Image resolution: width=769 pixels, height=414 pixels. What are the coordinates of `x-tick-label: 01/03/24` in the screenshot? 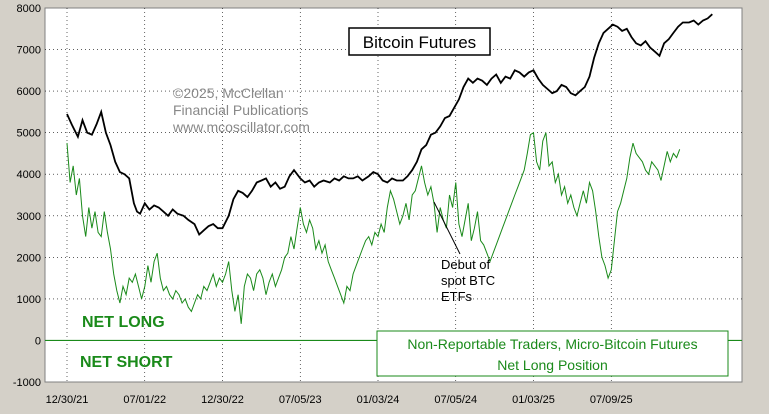 It's located at (378, 400).